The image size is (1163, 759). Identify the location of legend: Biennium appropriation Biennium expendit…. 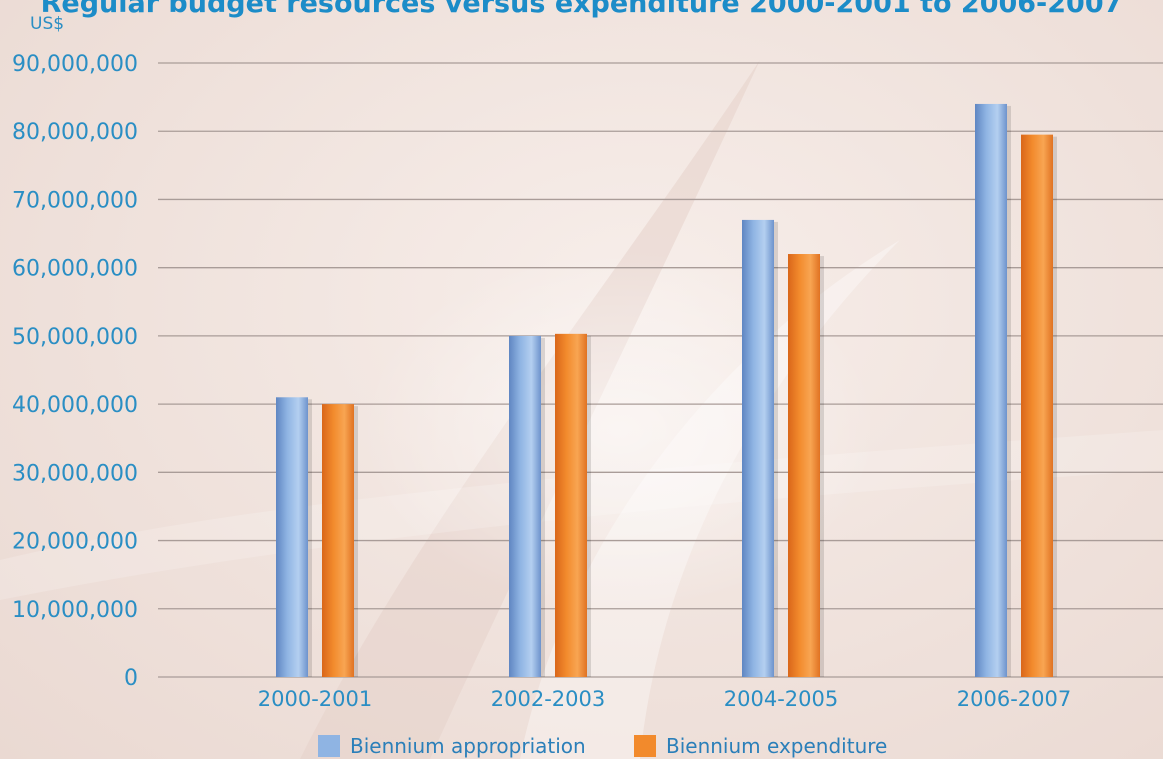
(581, 746).